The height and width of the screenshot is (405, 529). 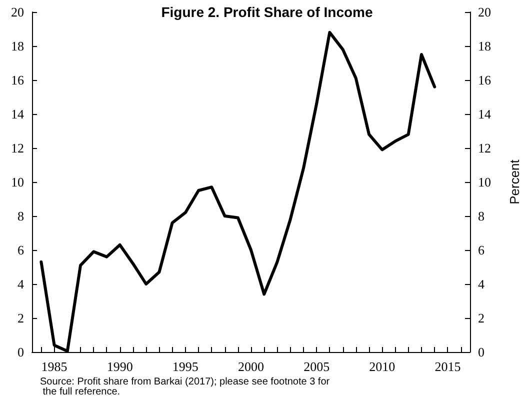 What do you see at coordinates (481, 284) in the screenshot?
I see `y2-tick-label: 4` at bounding box center [481, 284].